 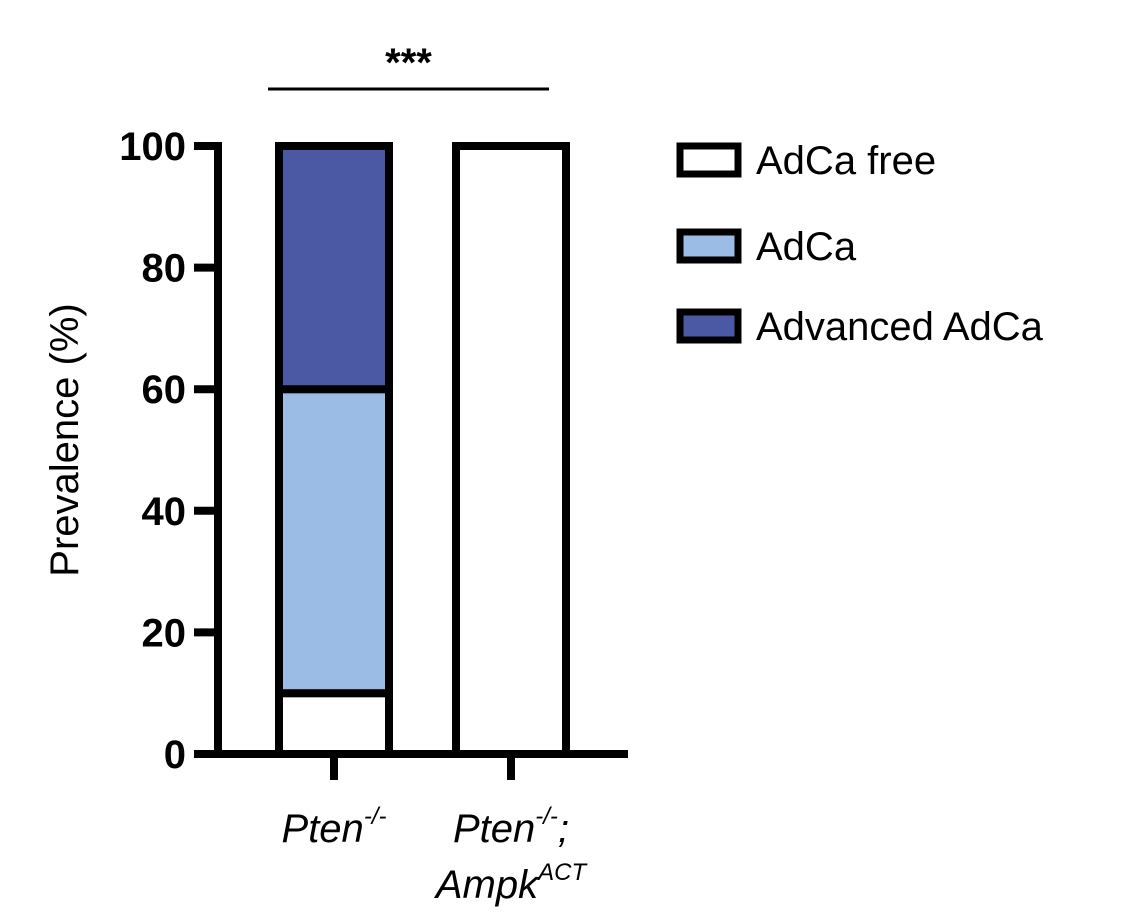 I want to click on legend-item-adca: AdCa, so click(x=766, y=247).